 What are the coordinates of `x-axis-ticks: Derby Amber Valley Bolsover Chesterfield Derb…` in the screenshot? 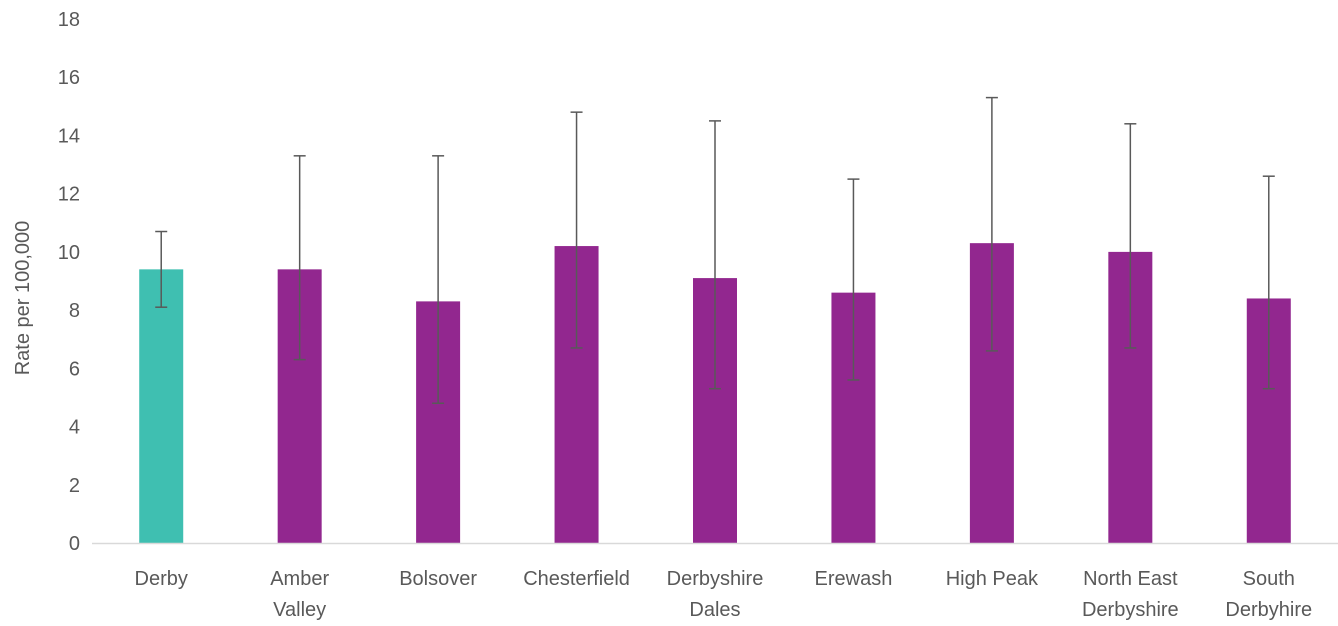 It's located at (724, 594).